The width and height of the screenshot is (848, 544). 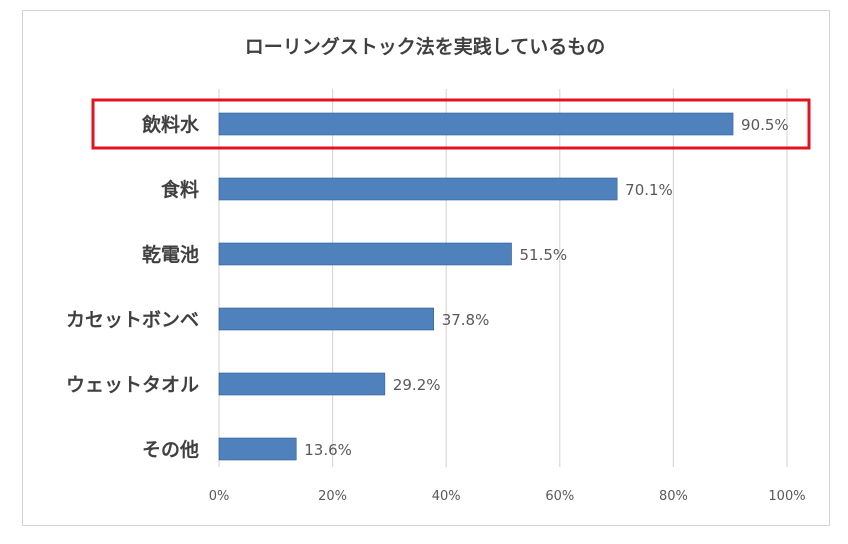 I want to click on category-label: その他, so click(x=170, y=449).